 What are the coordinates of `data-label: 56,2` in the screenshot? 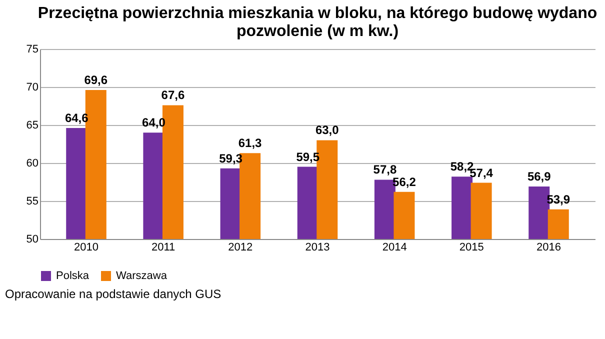 It's located at (404, 181).